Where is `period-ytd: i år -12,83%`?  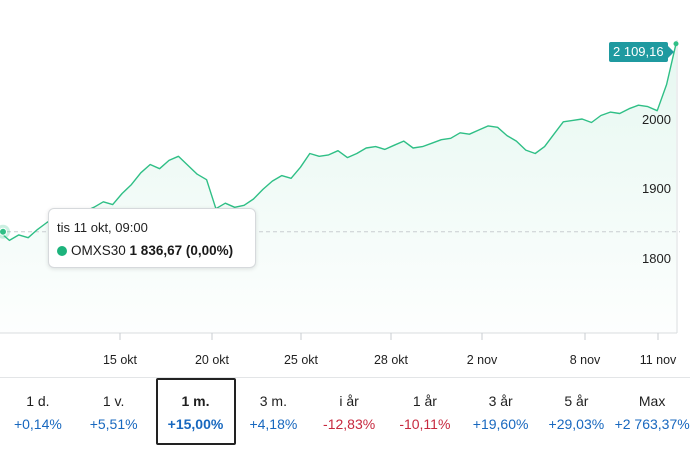
period-ytd: i år -12,83% is located at coordinates (349, 411).